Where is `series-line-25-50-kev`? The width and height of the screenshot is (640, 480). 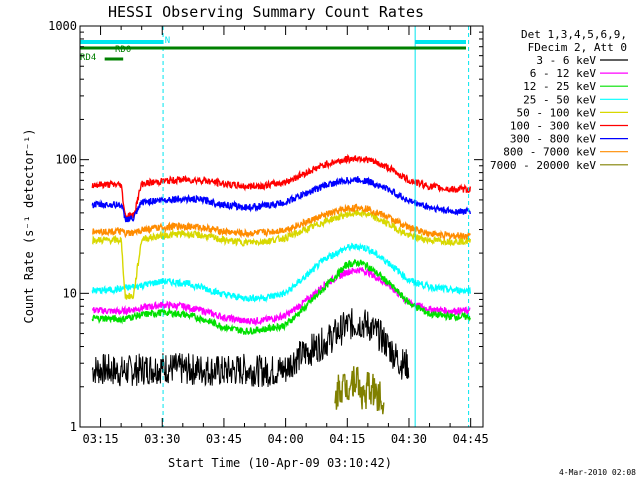 series-line-25-50-kev is located at coordinates (281, 272).